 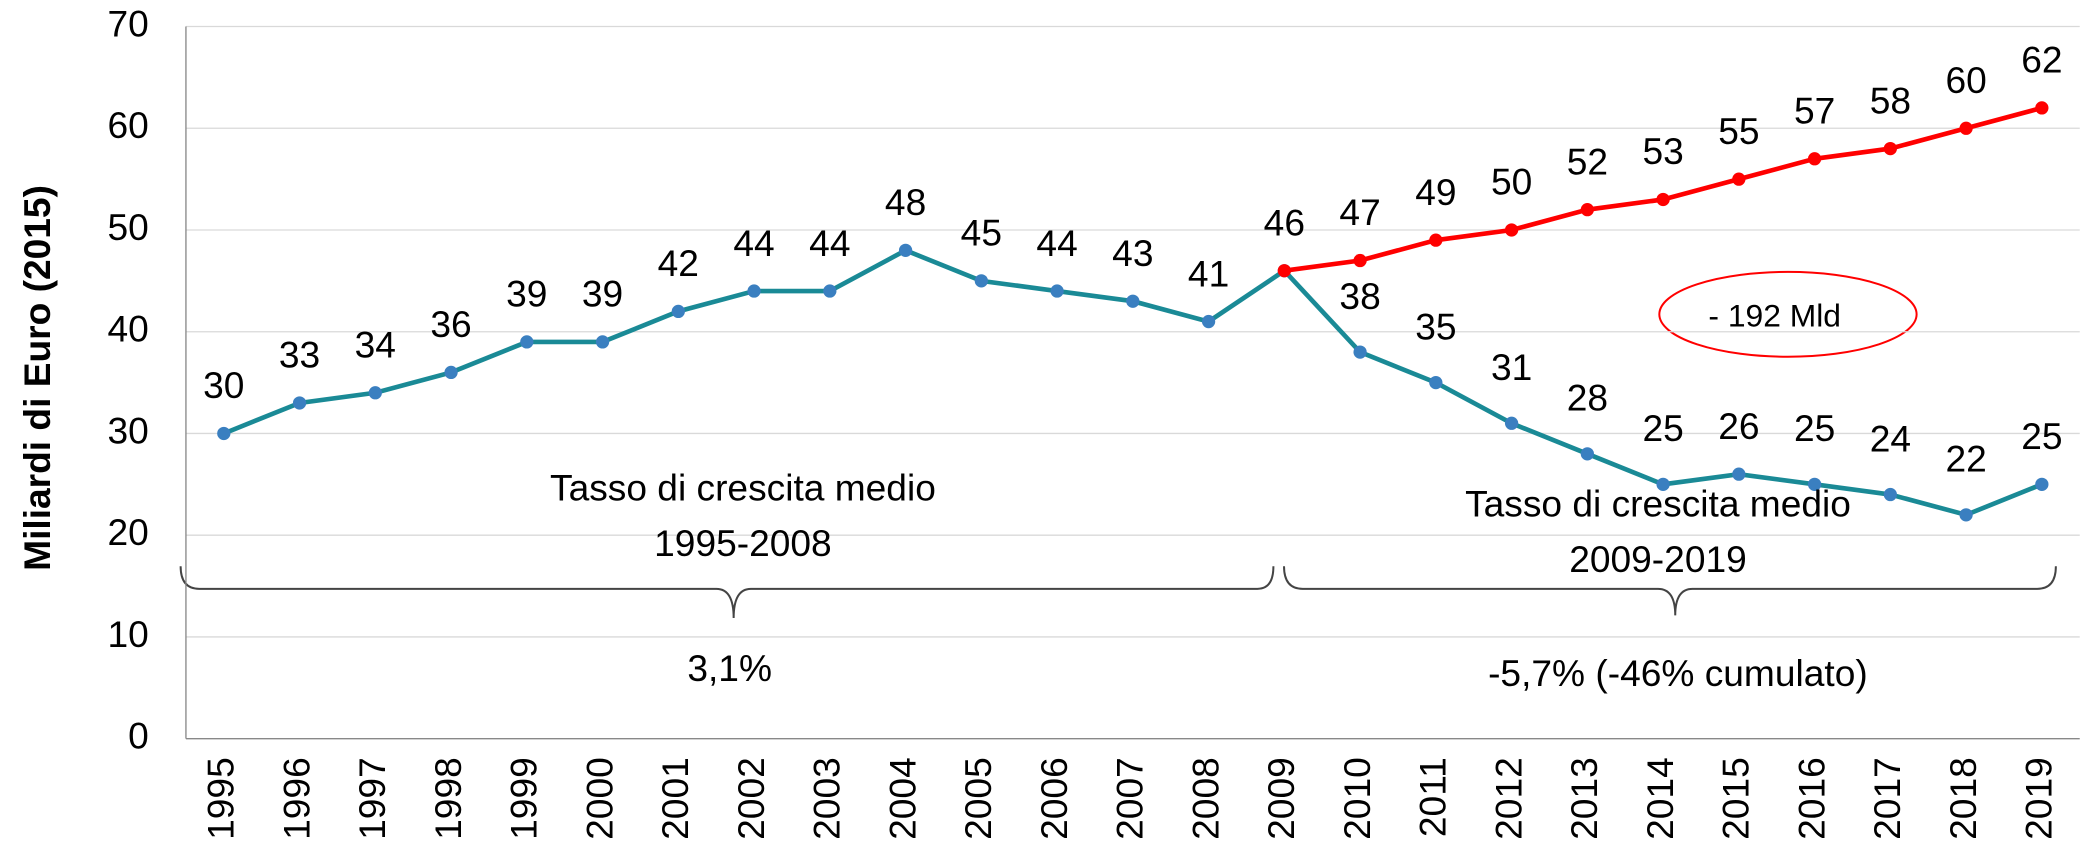 What do you see at coordinates (296, 798) in the screenshot?
I see `x-tick-label: 1996` at bounding box center [296, 798].